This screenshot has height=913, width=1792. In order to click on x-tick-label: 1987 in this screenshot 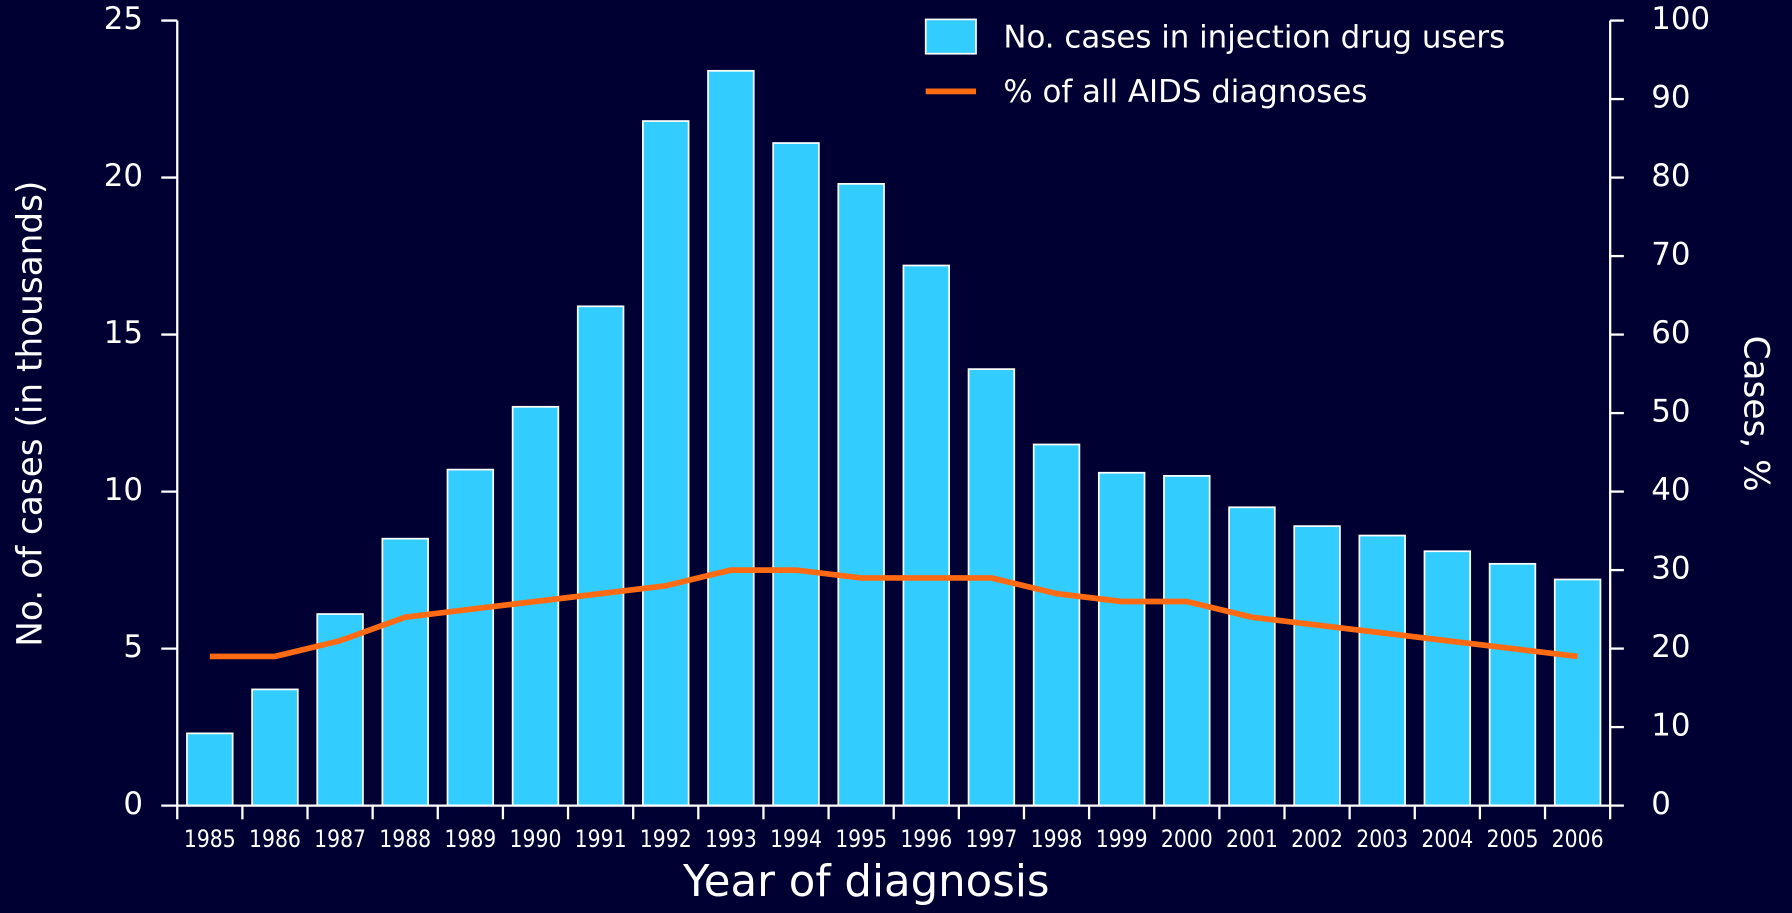, I will do `click(340, 839)`.